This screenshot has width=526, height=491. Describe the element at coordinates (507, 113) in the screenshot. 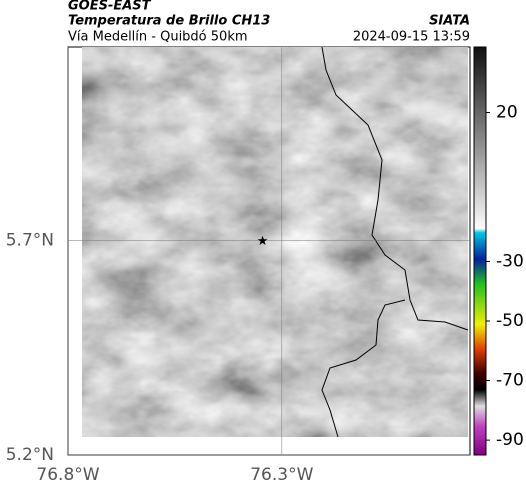

I see `colorbar-tick-label: 20` at that location.